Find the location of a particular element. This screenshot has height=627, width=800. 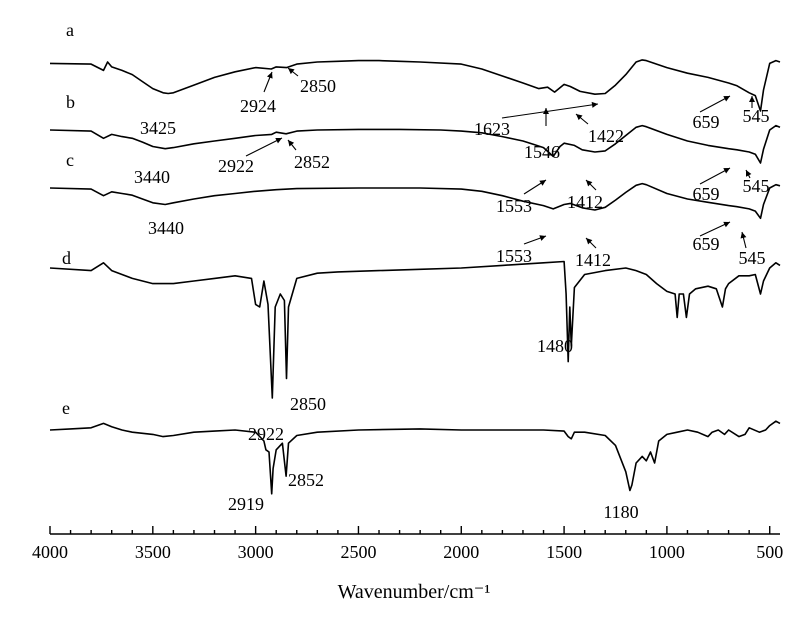

peak-label-d-2850: 2850 is located at coordinates (308, 404).